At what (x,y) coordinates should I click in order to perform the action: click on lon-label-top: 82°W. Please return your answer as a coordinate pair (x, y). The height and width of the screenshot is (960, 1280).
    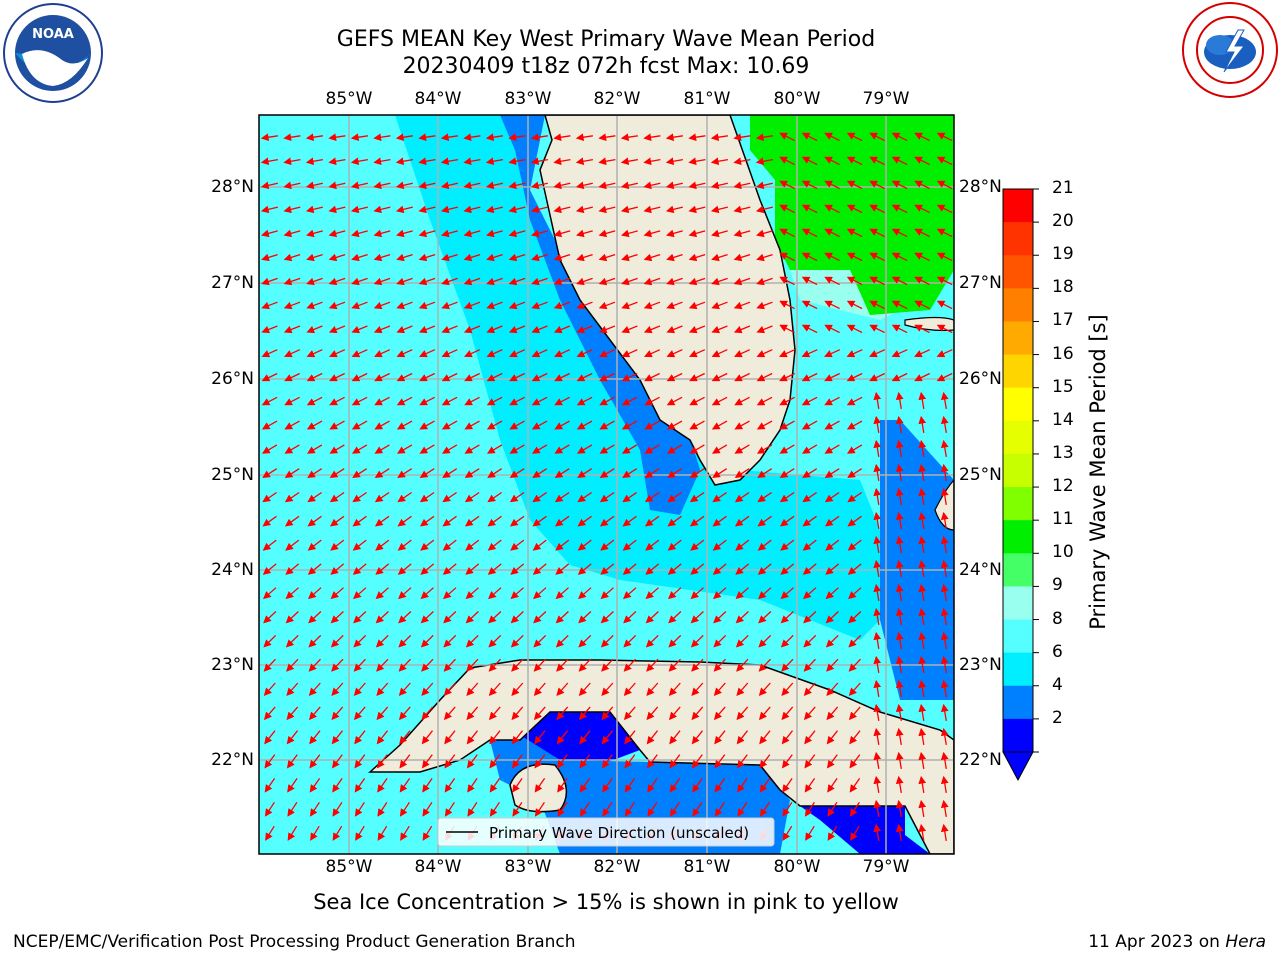
    Looking at the image, I should click on (617, 99).